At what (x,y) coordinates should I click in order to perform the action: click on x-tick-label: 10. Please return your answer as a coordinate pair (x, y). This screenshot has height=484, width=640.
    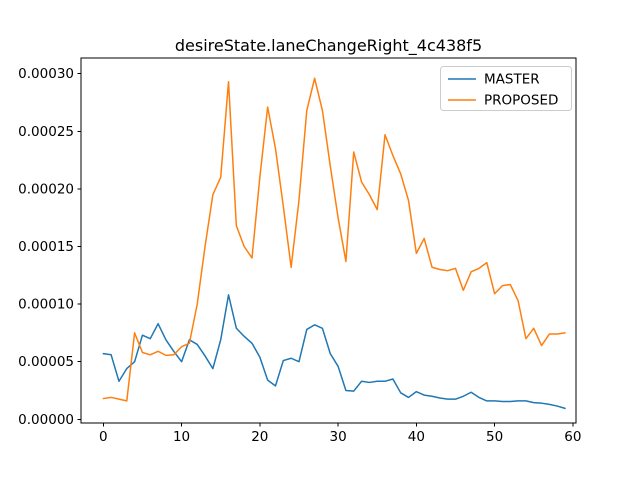
    Looking at the image, I should click on (181, 437).